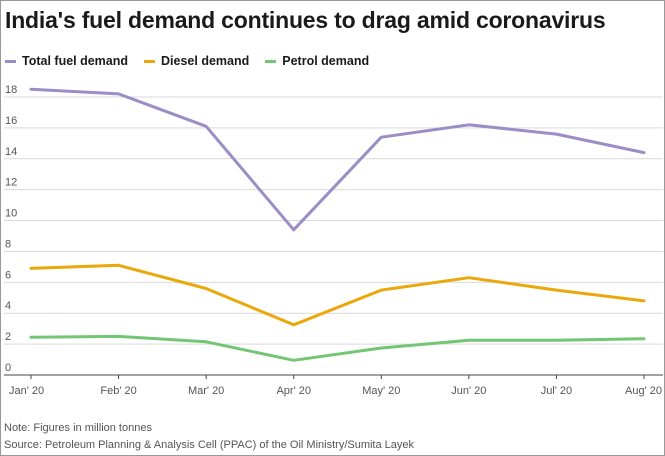 The image size is (665, 456). I want to click on chart-note: Note: Figures in million tonnes, so click(78, 428).